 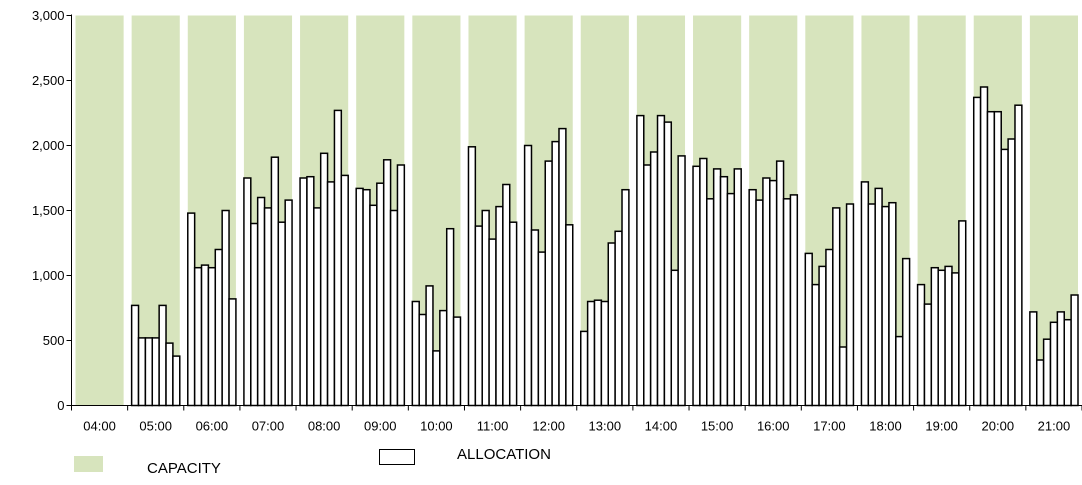 What do you see at coordinates (142, 372) in the screenshot?
I see `allocation-bar-05:00-2` at bounding box center [142, 372].